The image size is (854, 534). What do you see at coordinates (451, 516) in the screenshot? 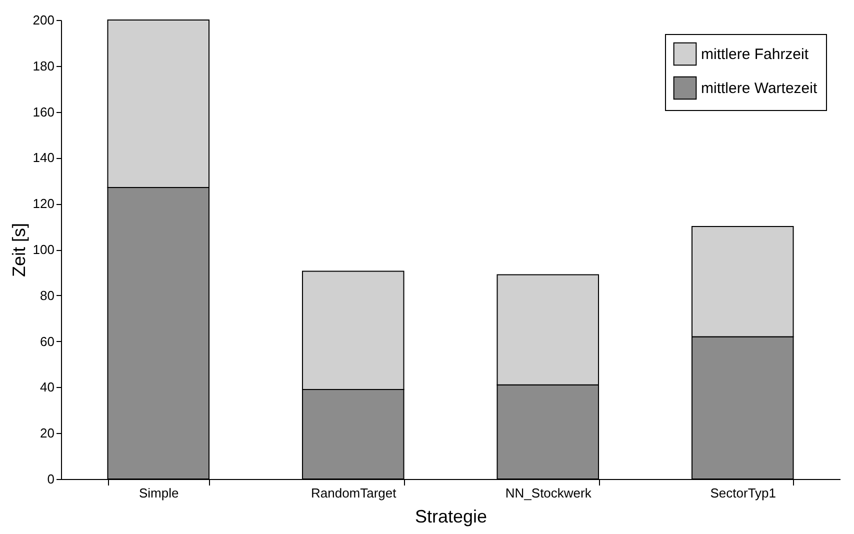
I see `x-axis-title: Strategie` at bounding box center [451, 516].